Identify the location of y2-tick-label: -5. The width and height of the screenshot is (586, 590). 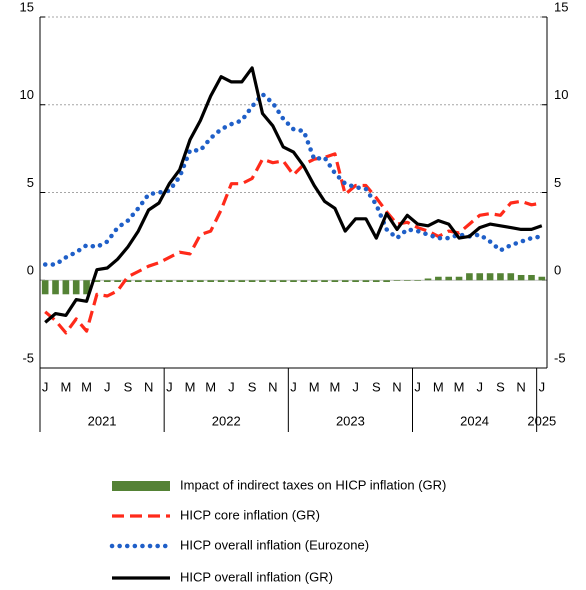
(560, 357).